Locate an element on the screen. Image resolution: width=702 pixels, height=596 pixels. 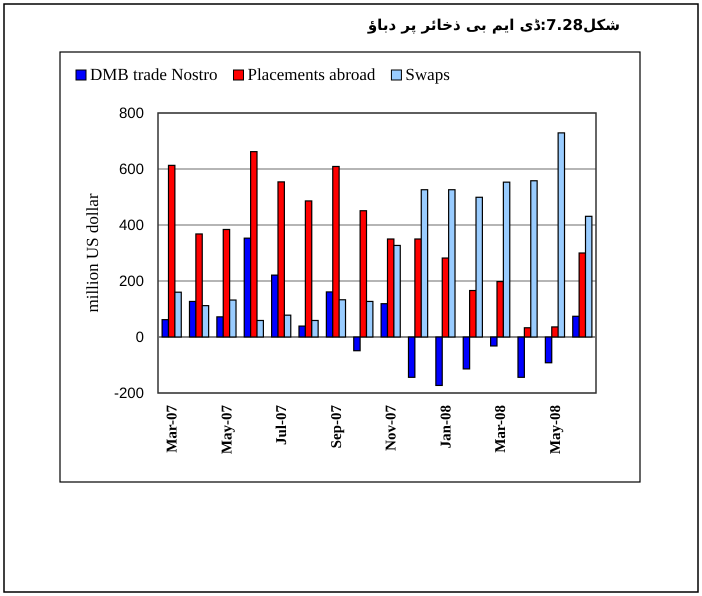
x-tick-label: Mar-07 is located at coordinates (172, 428).